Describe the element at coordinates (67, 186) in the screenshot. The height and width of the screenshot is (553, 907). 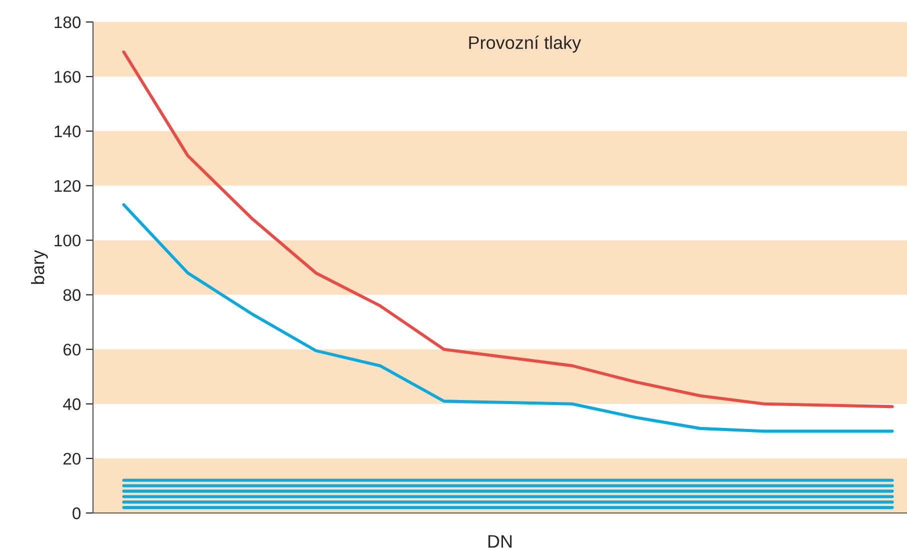
I see `y-tick-label: 120` at that location.